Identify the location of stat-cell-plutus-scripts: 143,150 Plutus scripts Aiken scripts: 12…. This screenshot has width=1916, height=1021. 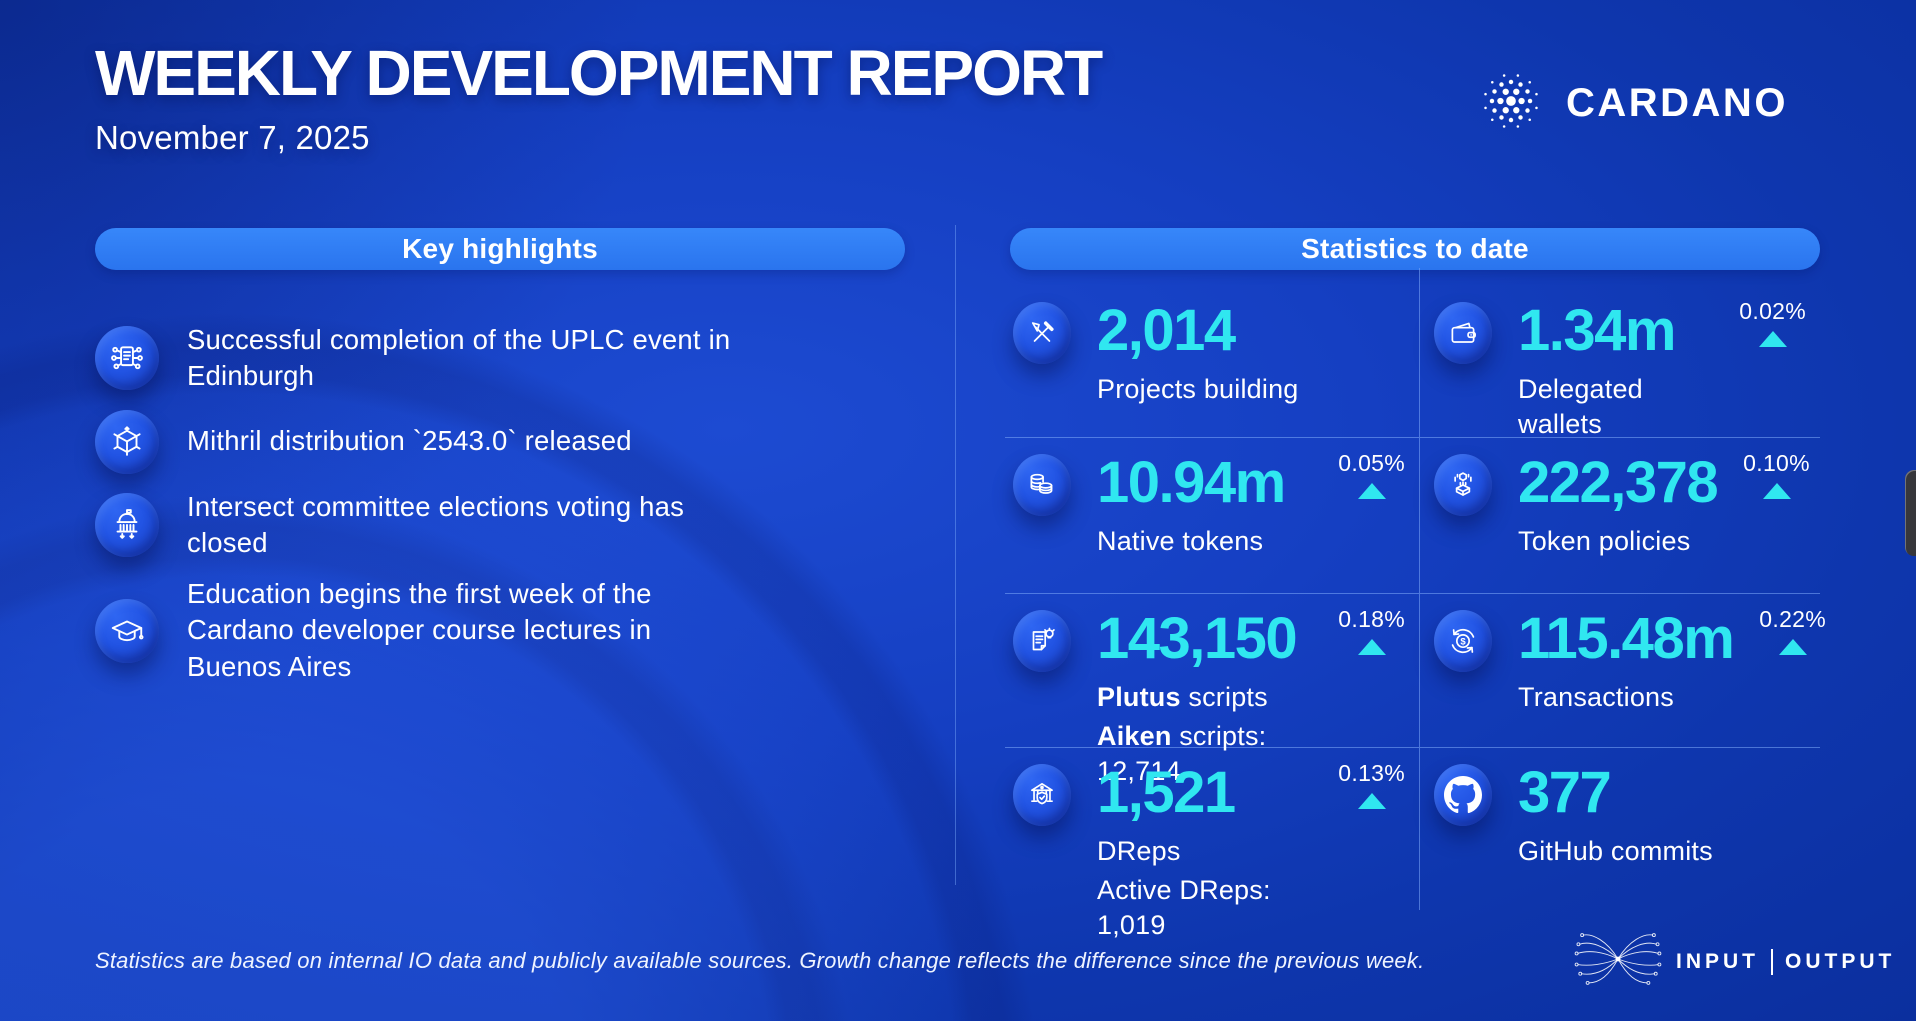
(1212, 690).